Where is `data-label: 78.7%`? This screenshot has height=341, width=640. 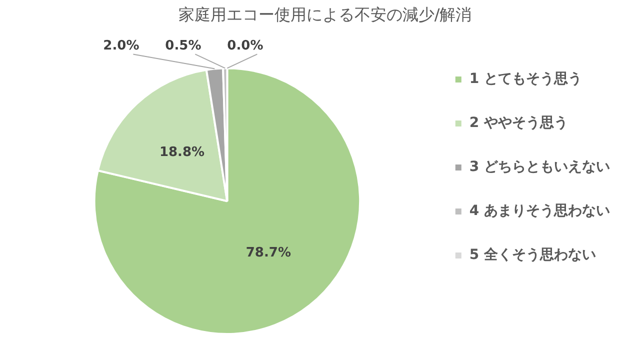 data-label: 78.7% is located at coordinates (268, 253).